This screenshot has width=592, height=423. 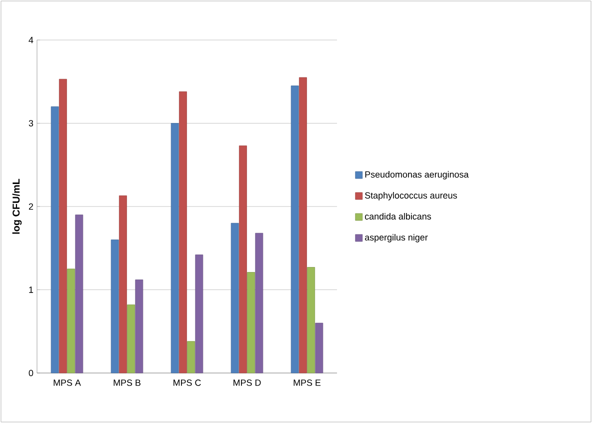 I want to click on legend-label: Pseudomonas aeruginosa, so click(x=417, y=175).